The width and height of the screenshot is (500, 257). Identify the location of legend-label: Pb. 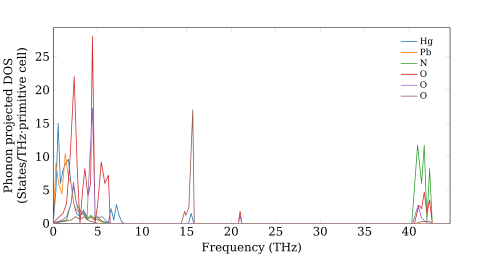
(425, 52).